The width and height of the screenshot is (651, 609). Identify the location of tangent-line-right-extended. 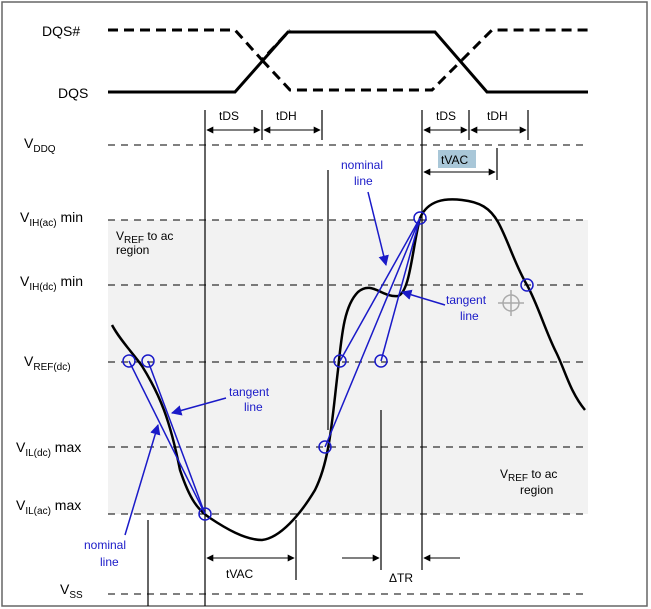
(372, 332).